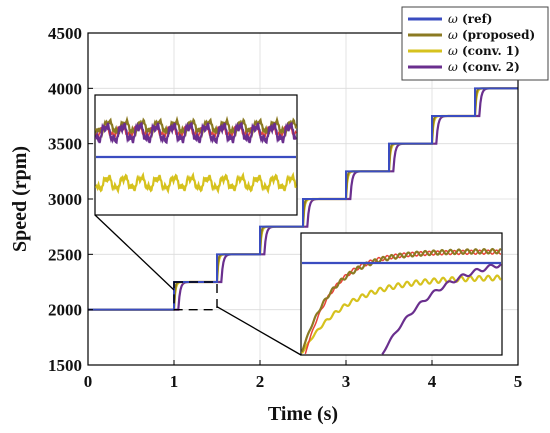 This screenshot has width=550, height=433. What do you see at coordinates (88, 381) in the screenshot?
I see `x-tick-label: 0` at bounding box center [88, 381].